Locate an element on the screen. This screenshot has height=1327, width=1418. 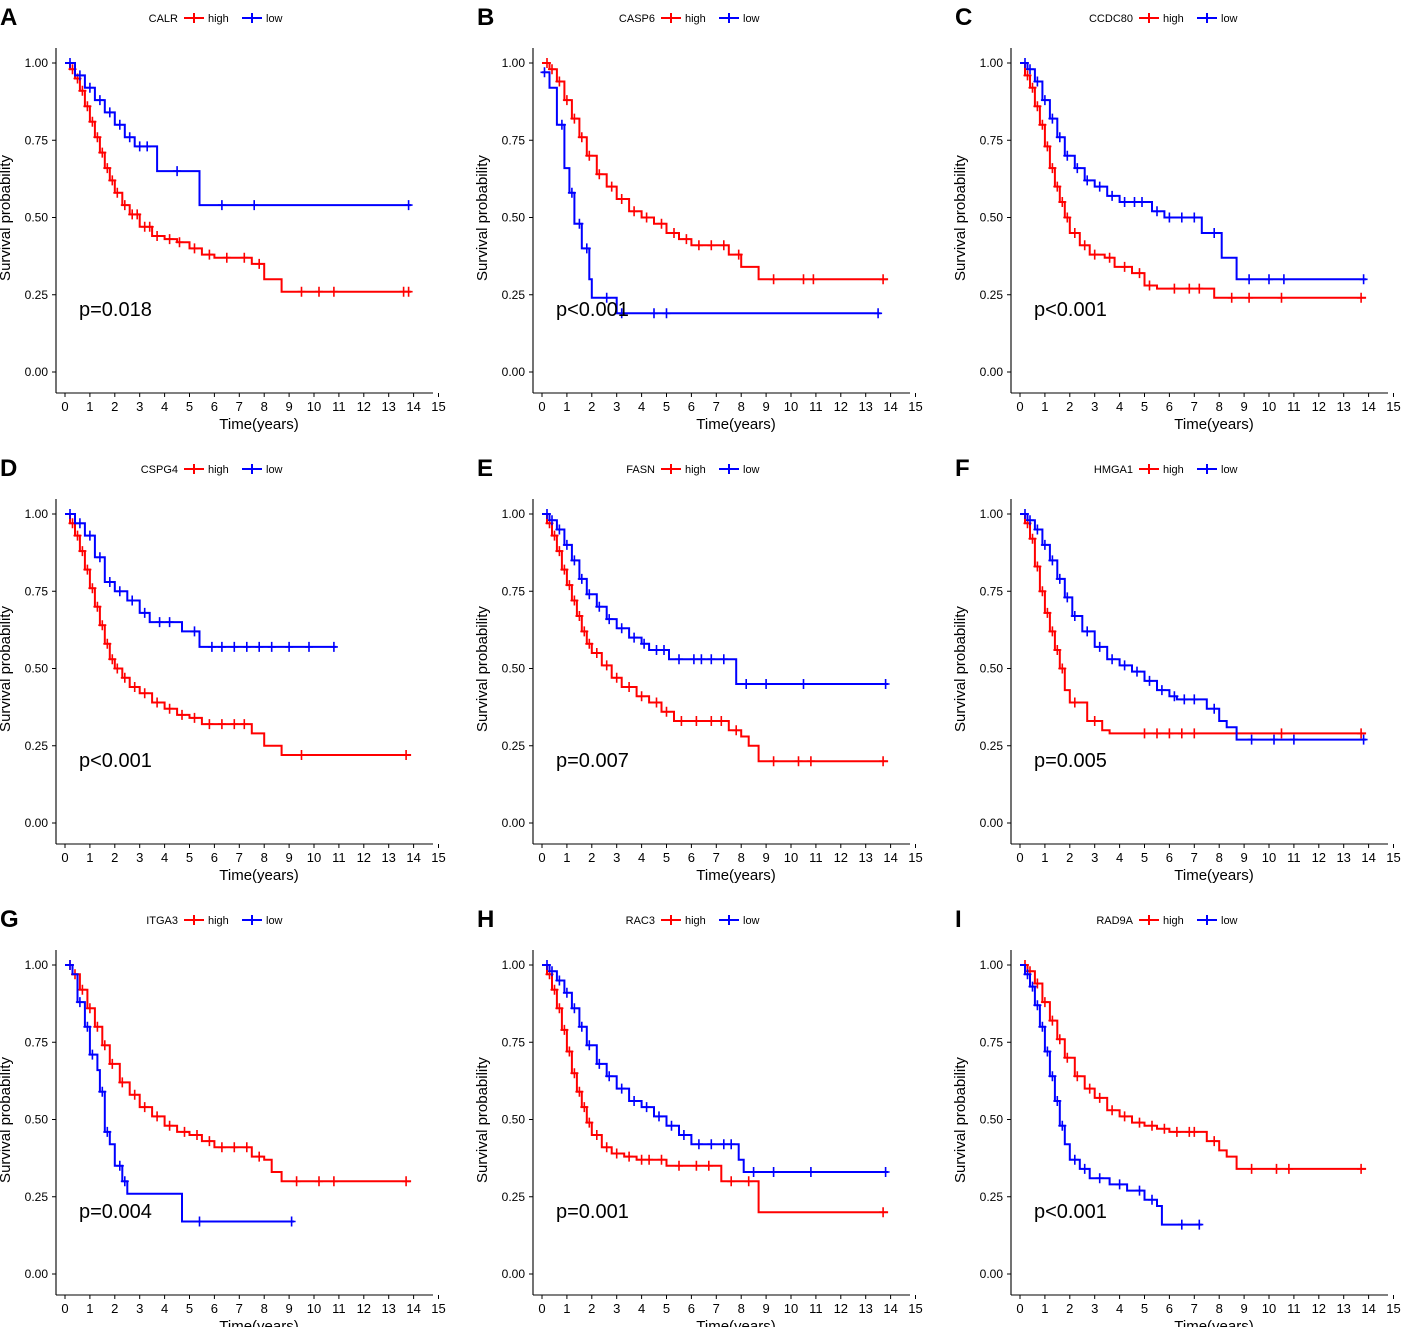
x-tick-label: 4 is located at coordinates (641, 1308).